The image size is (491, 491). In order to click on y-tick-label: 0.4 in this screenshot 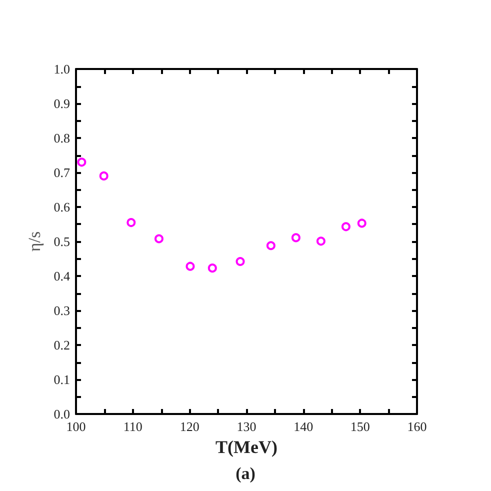, I will do `click(62, 276)`.